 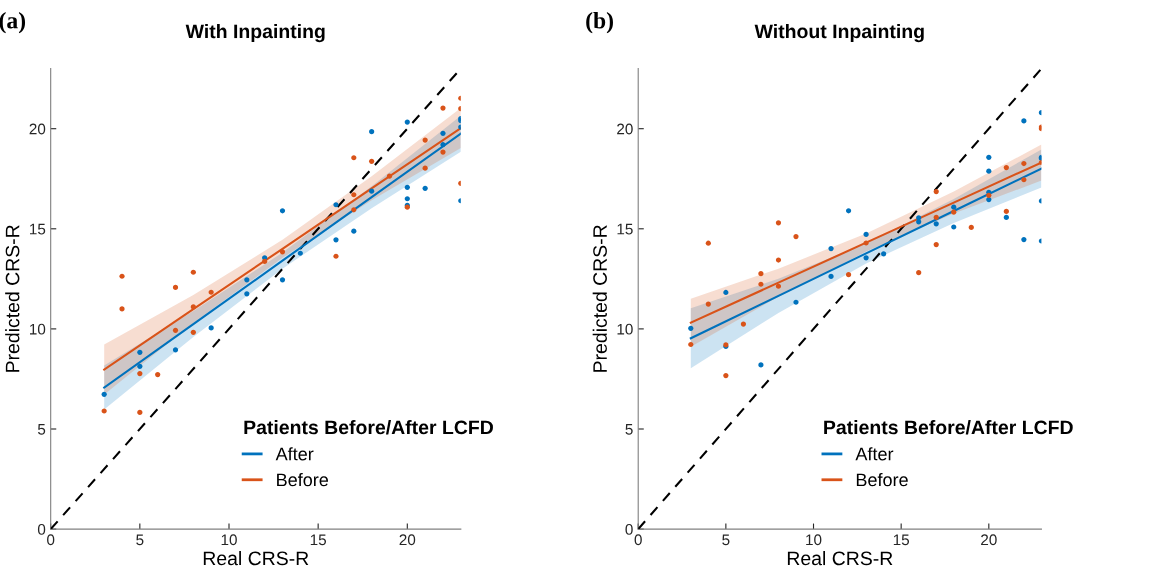 What do you see at coordinates (255, 33) in the screenshot?
I see `chart-title: With Inpainting` at bounding box center [255, 33].